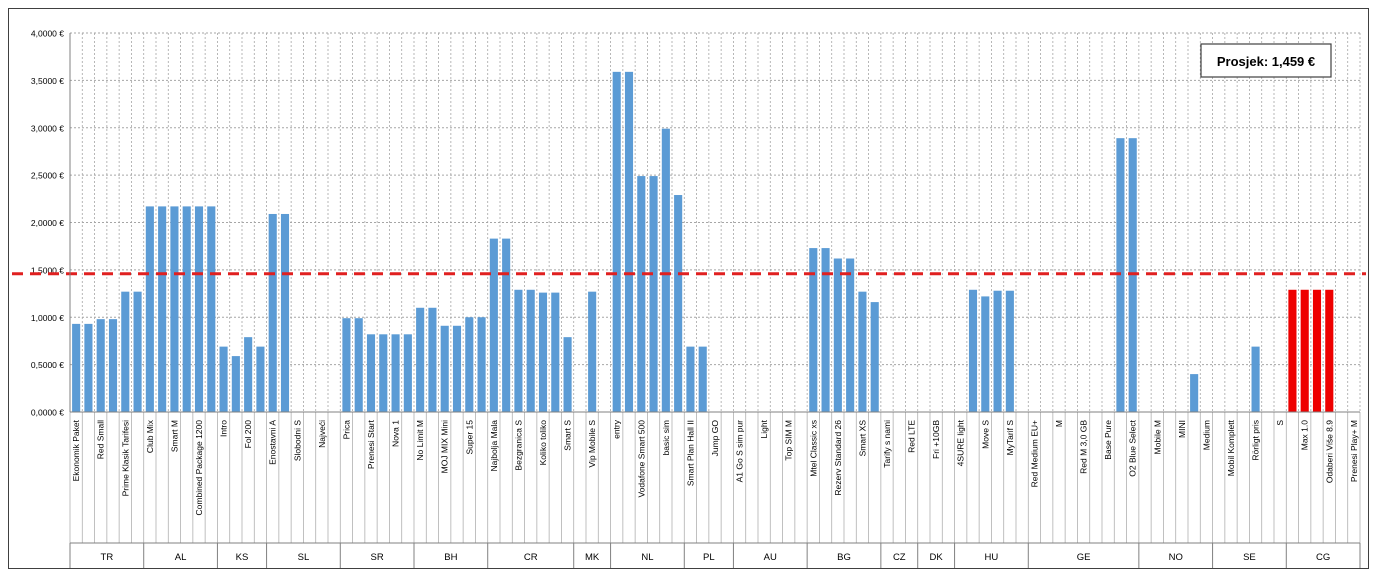 This screenshot has height=571, width=1376. What do you see at coordinates (47, 176) in the screenshot?
I see `y-tick-label: 2,5000 €` at bounding box center [47, 176].